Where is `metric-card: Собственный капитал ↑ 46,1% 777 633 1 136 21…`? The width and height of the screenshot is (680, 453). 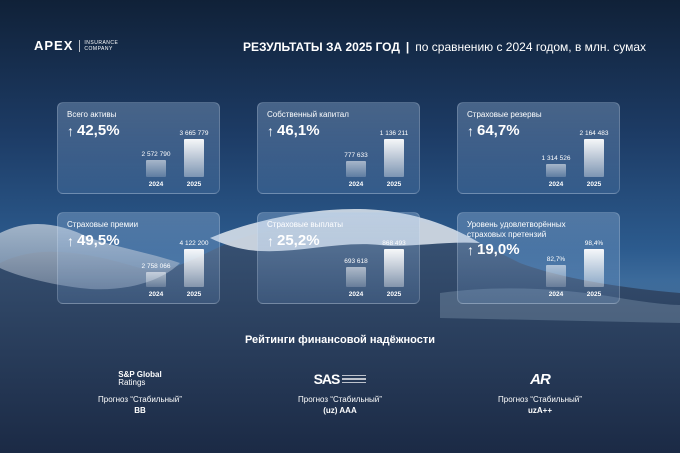 metric-card: Собственный капитал ↑ 46,1% 777 633 1 136 21… is located at coordinates (338, 148).